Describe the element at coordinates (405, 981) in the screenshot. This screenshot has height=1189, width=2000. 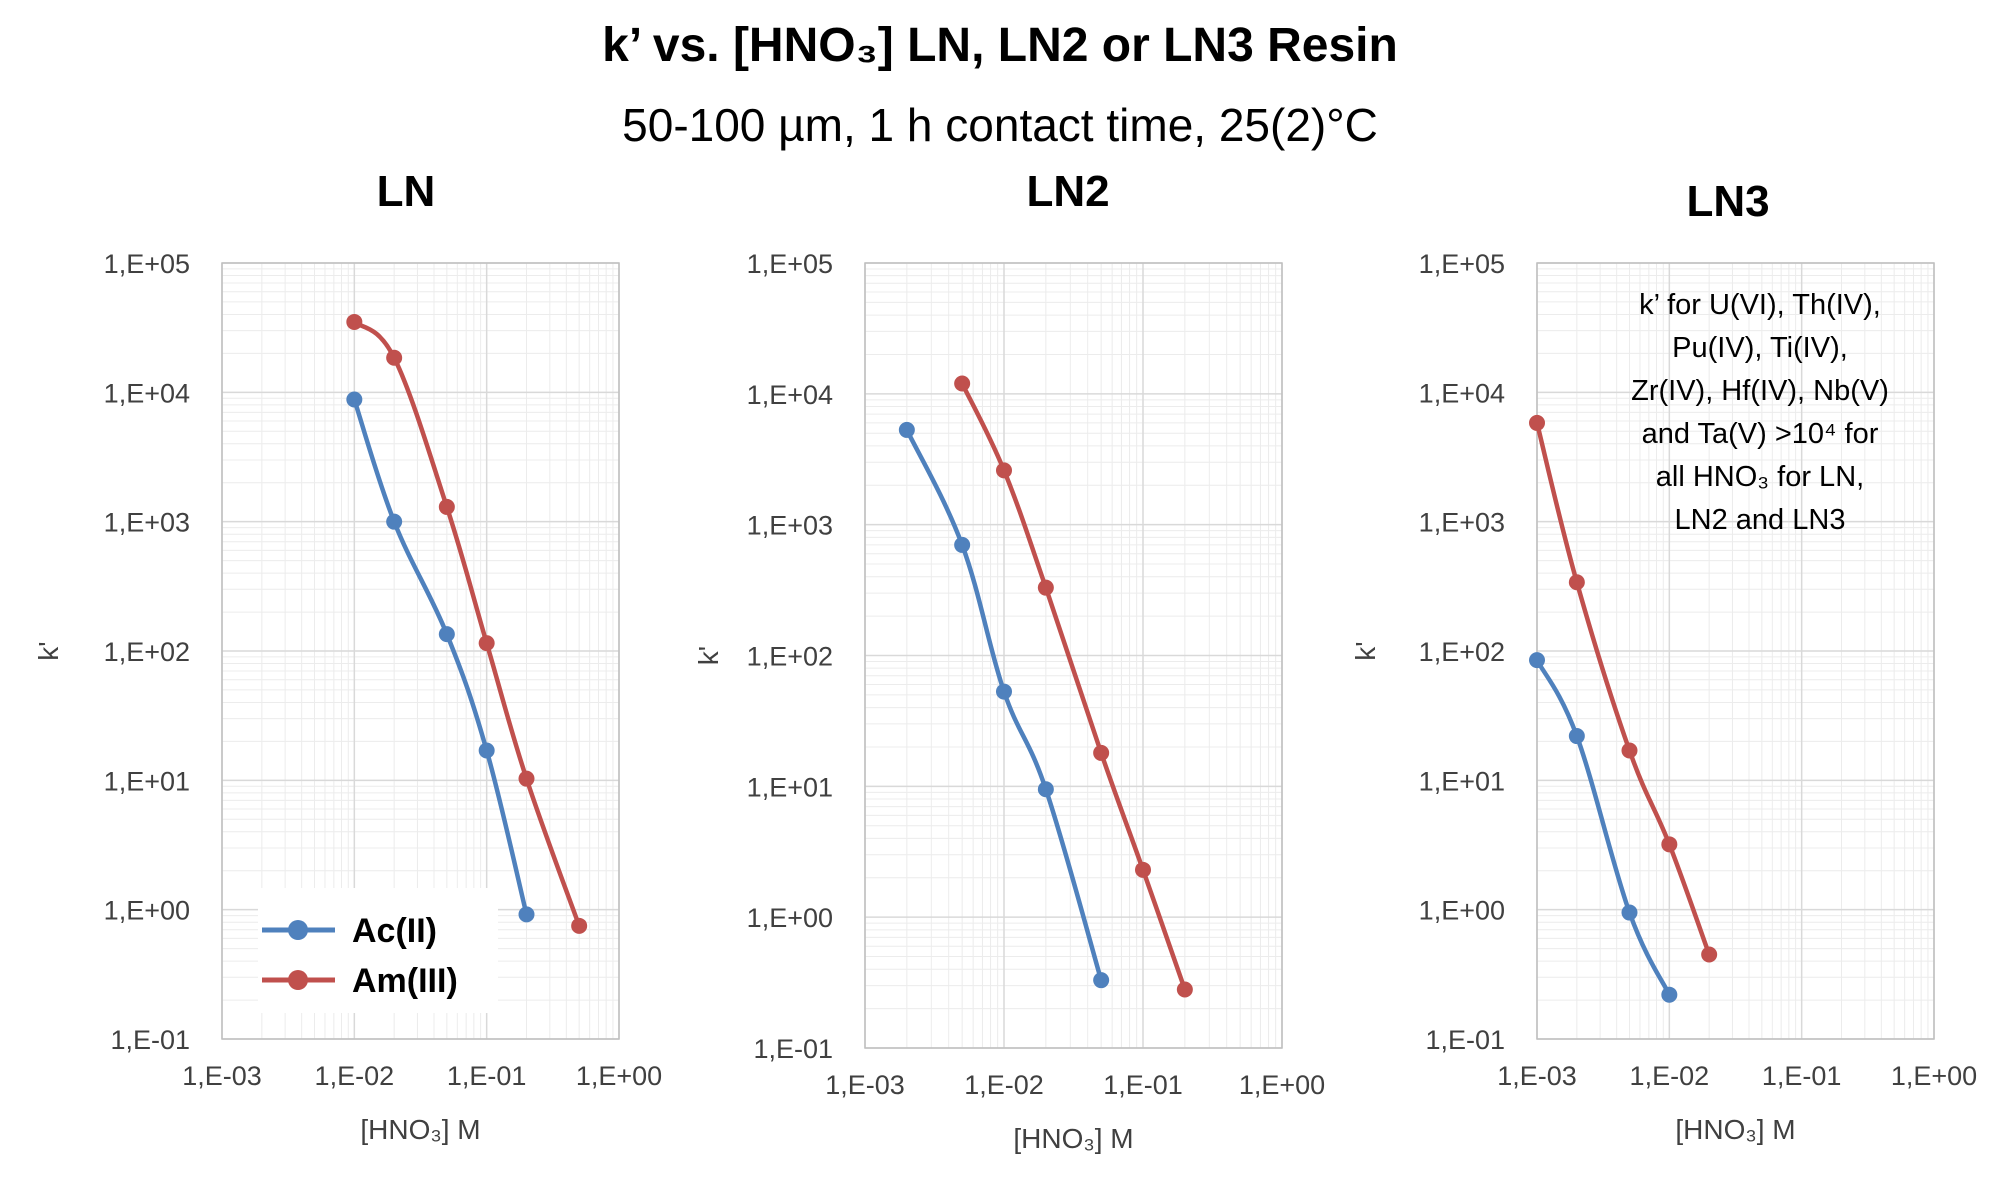
I see `legend-label: Am(III)` at that location.